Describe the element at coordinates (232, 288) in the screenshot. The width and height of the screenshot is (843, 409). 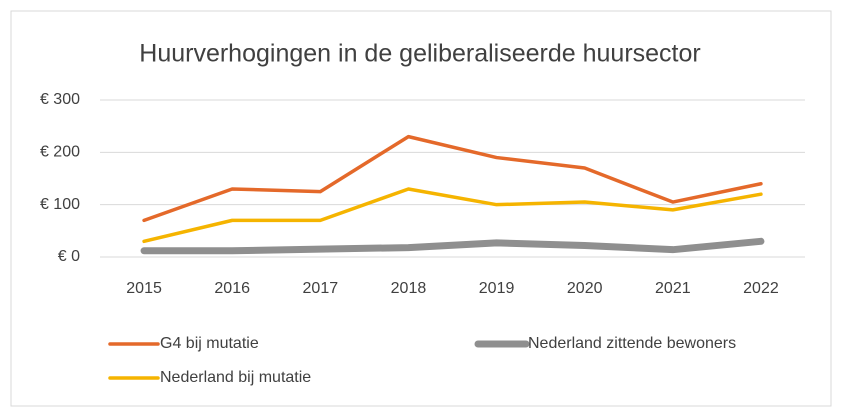
I see `x-tick-label: 2016` at that location.